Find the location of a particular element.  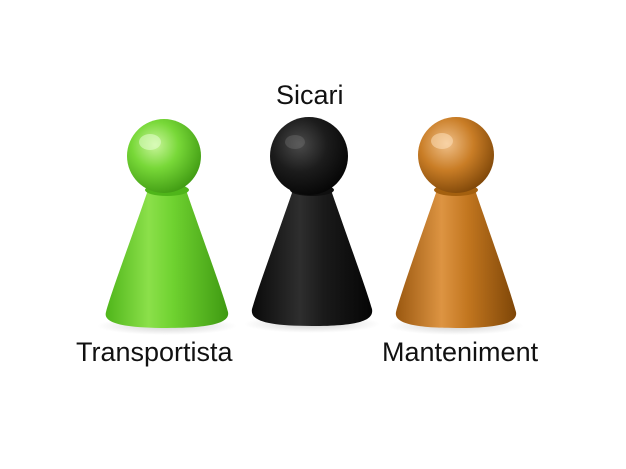

label-sicari: Sicari is located at coordinates (310, 95).